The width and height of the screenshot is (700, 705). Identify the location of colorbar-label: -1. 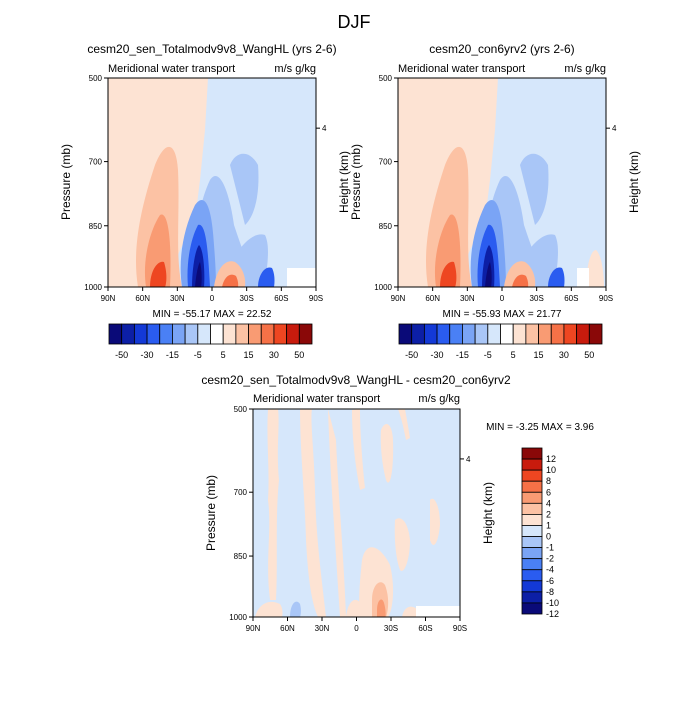
(550, 548).